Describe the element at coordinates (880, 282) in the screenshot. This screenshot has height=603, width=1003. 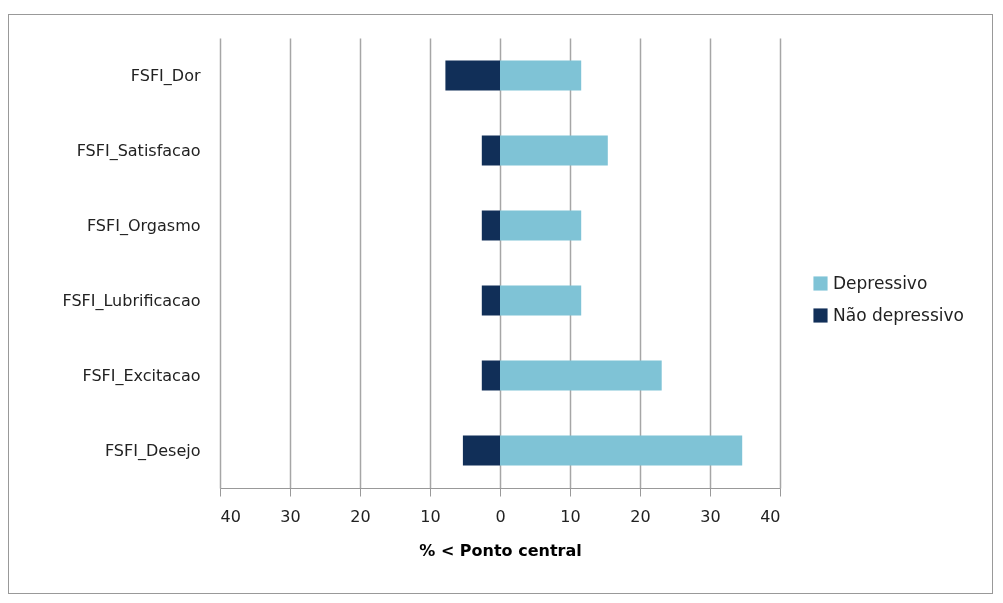
I see `legend-label: Depressivo` at that location.